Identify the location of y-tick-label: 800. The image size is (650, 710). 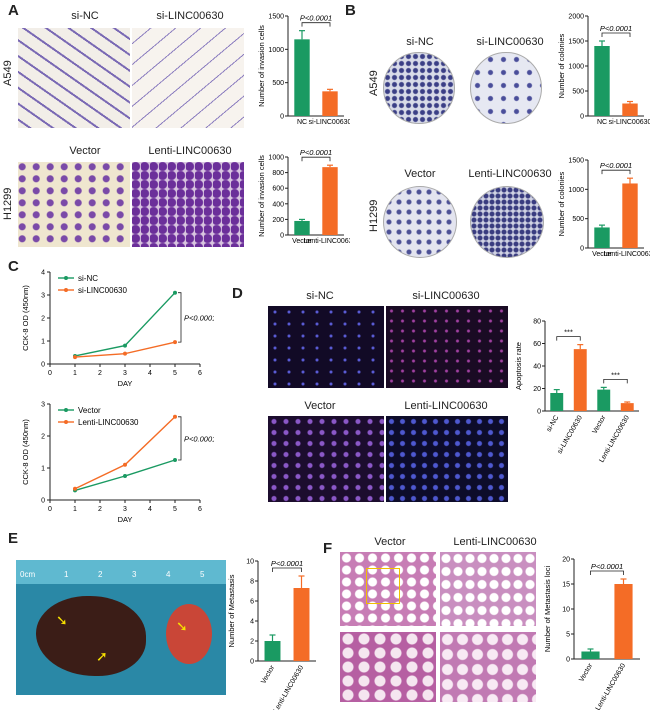
(278, 173).